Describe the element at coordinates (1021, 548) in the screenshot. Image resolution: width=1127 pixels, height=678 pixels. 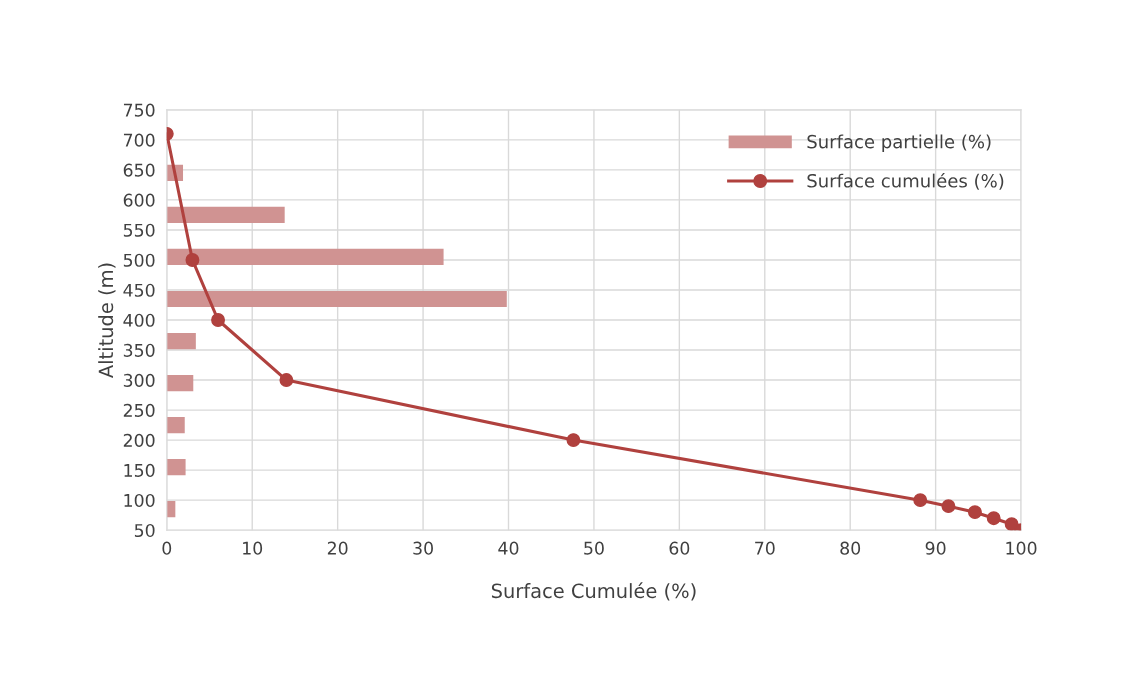
I see `x-tick-label: 100` at that location.